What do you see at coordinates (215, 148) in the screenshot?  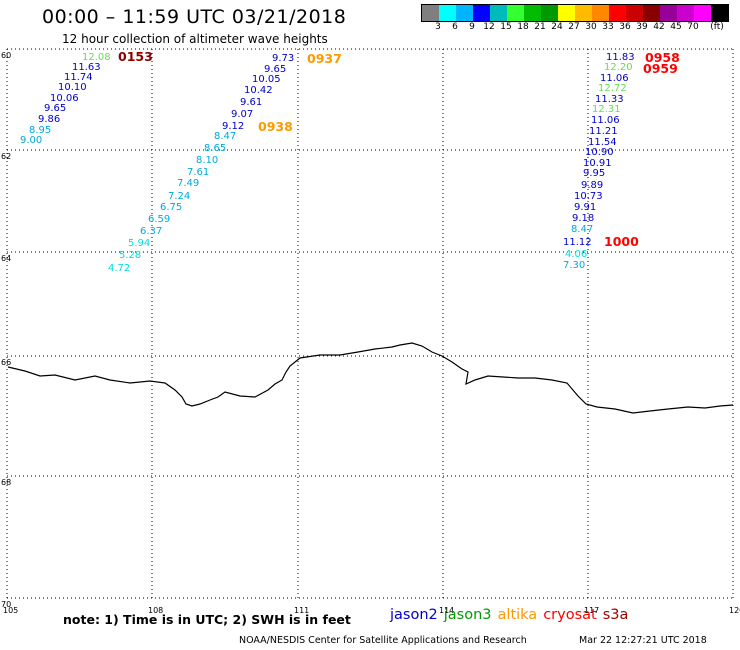 I see `wave-height-value: 8.65` at bounding box center [215, 148].